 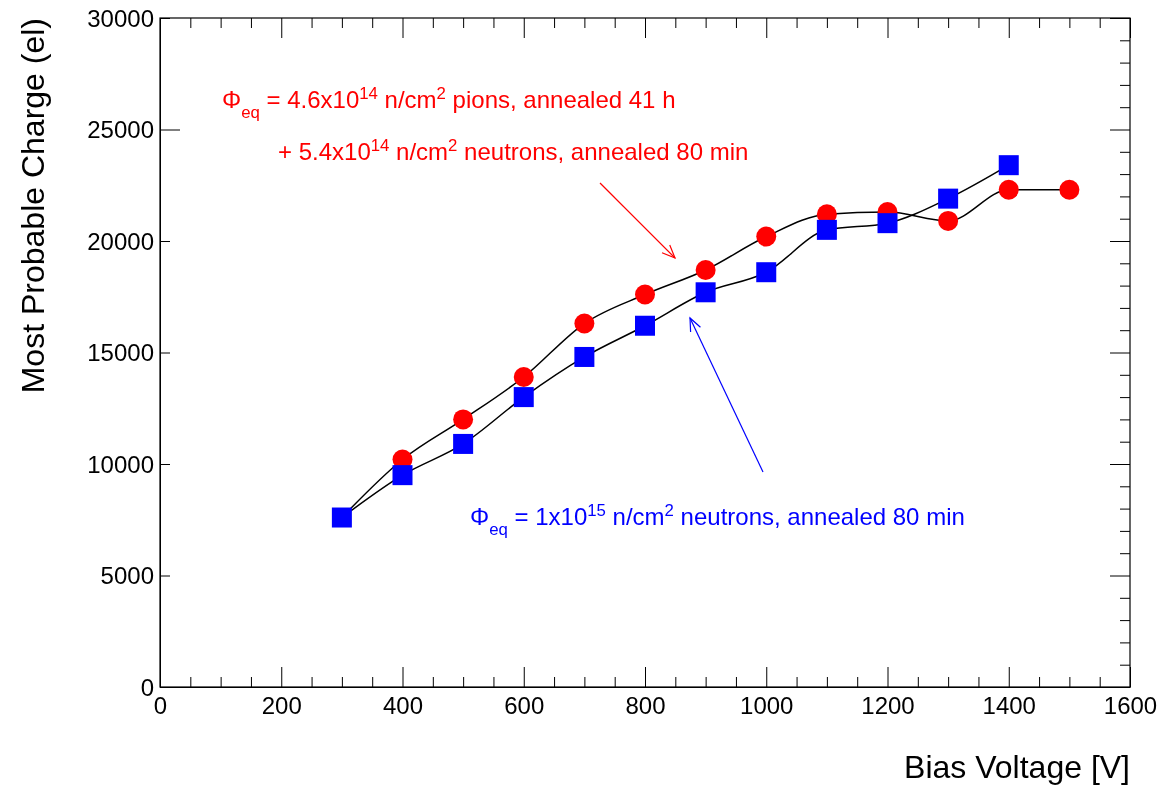 What do you see at coordinates (524, 706) in the screenshot?
I see `x-tick-label: 600` at bounding box center [524, 706].